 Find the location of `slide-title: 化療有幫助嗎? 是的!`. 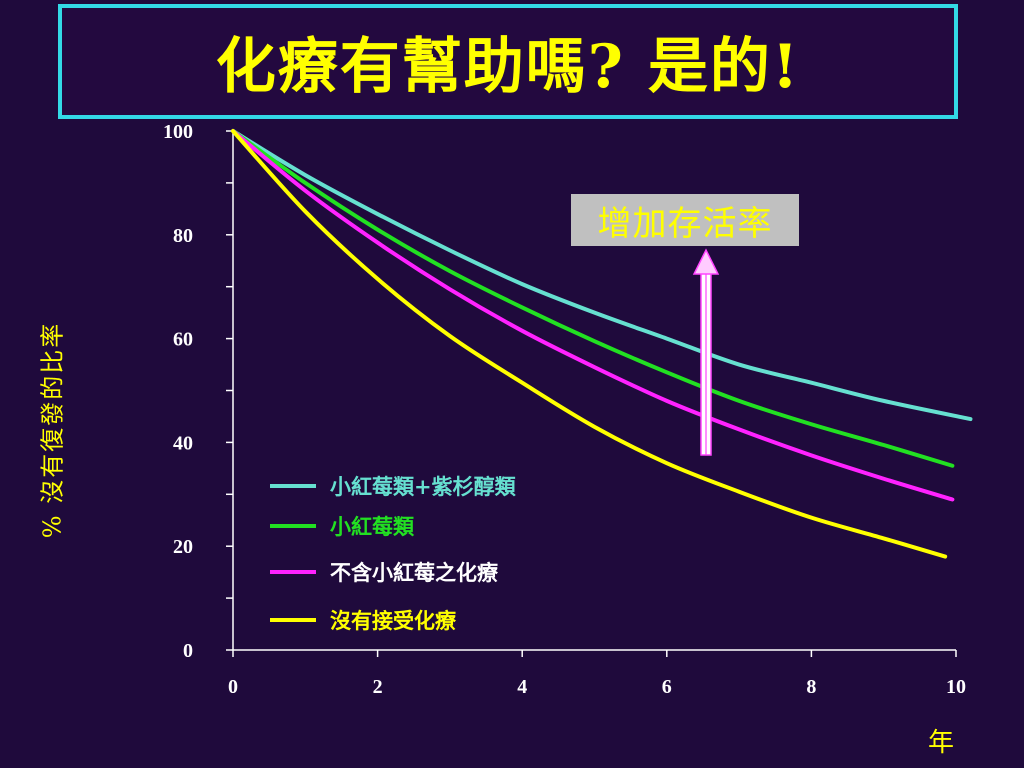

slide-title: 化療有幫助嗎? 是的! is located at coordinates (508, 67).